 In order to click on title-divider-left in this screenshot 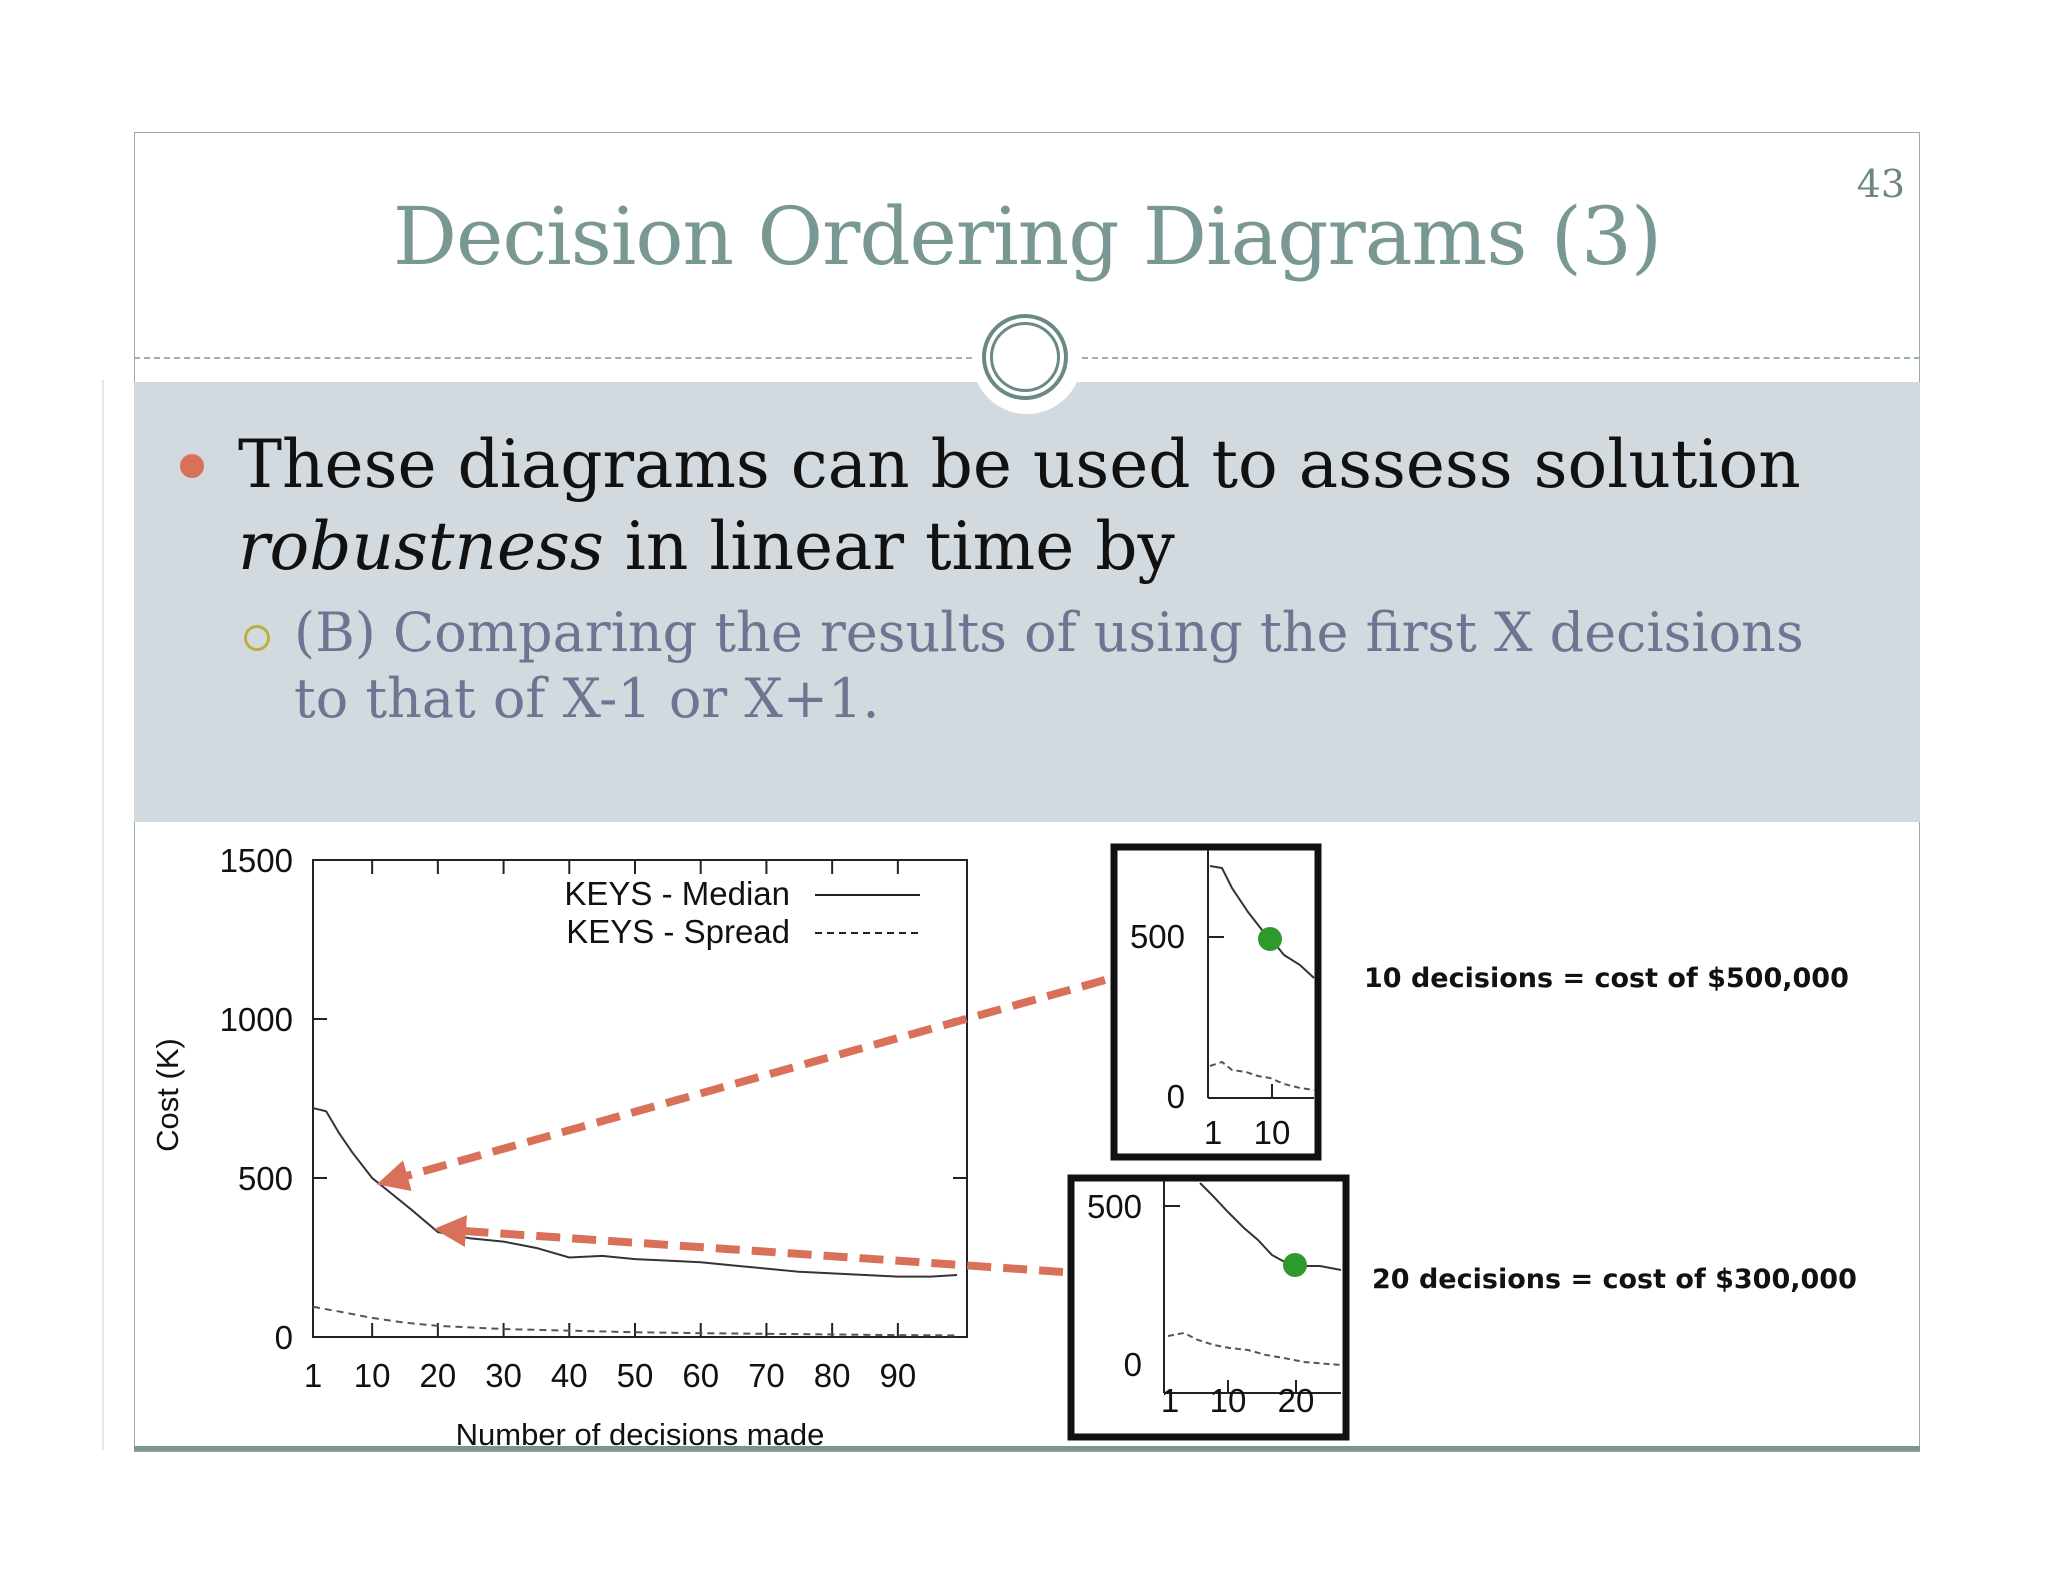, I will do `click(553, 358)`.